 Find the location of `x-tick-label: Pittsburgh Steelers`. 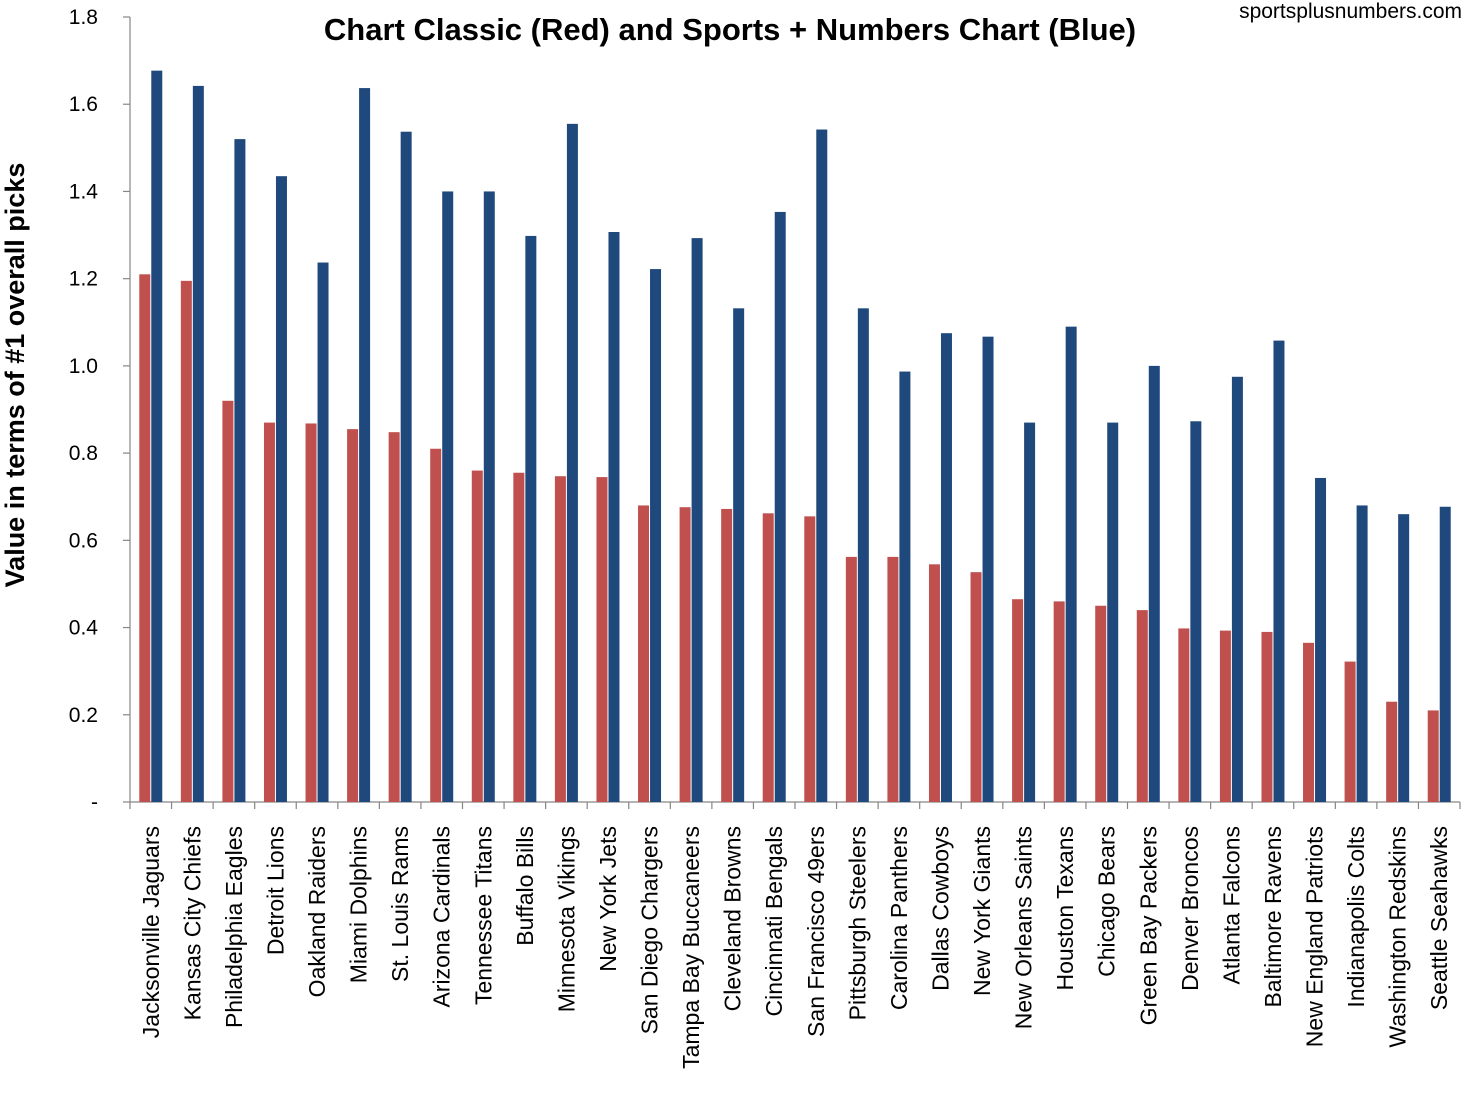

x-tick-label: Pittsburgh Steelers is located at coordinates (857, 923).